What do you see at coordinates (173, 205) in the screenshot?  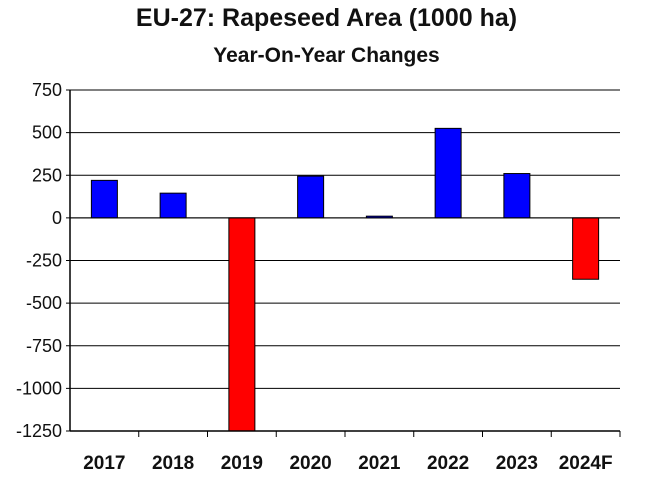 I see `bar-2018` at bounding box center [173, 205].